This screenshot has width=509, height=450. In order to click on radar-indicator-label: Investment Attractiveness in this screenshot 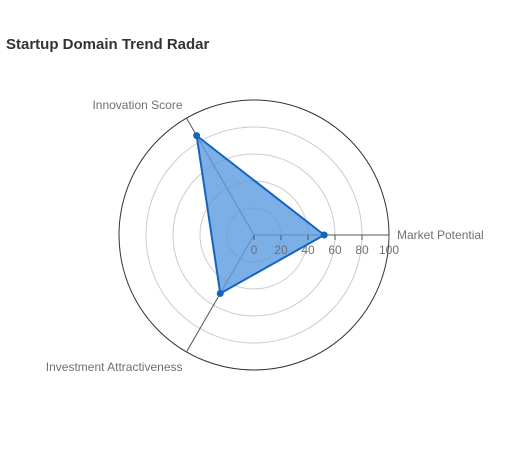, I will do `click(114, 367)`.